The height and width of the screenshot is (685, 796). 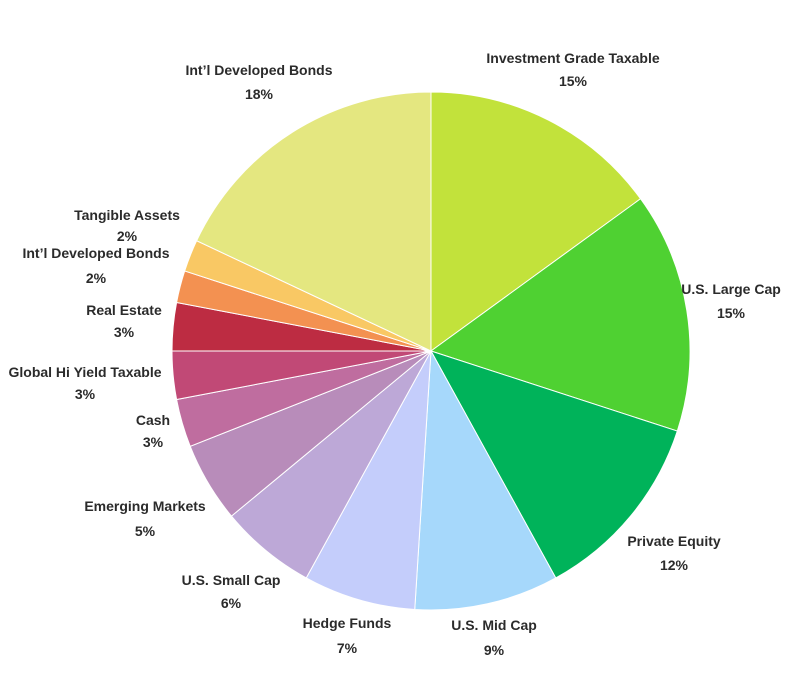 What do you see at coordinates (674, 541) in the screenshot?
I see `slice-label: Private Equity` at bounding box center [674, 541].